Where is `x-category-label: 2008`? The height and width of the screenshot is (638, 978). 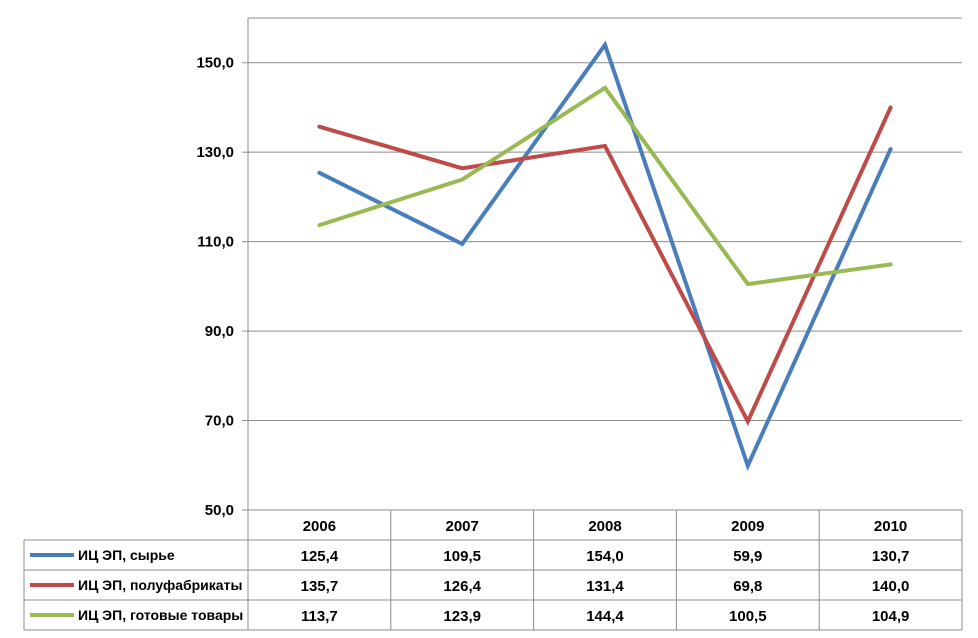 x-category-label: 2008 is located at coordinates (604, 526).